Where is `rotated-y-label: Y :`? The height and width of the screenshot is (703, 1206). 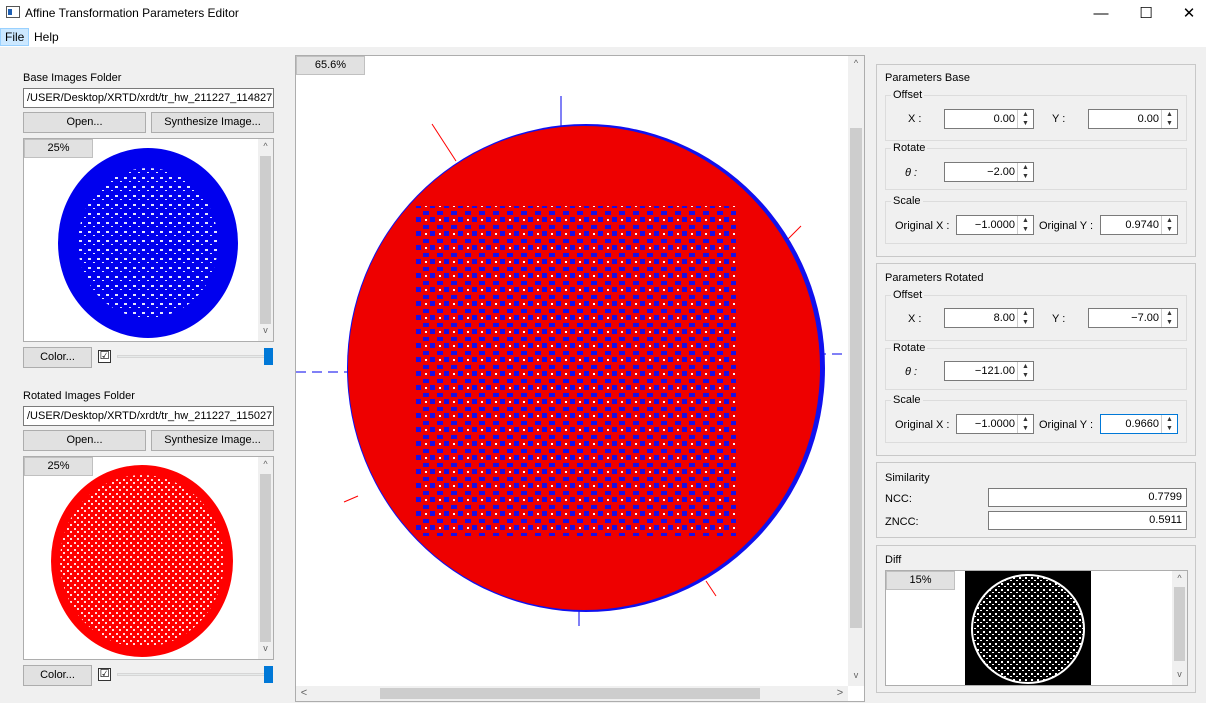 rotated-y-label: Y : is located at coordinates (1059, 319).